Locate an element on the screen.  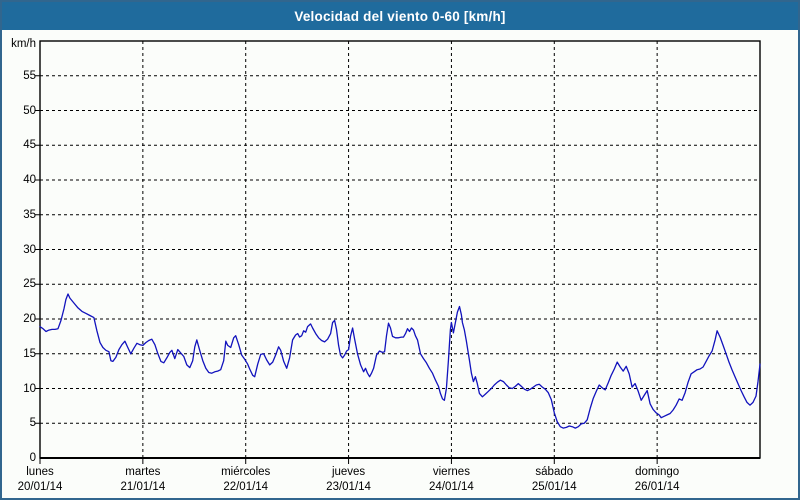
x-day-name-6: domingo is located at coordinates (657, 472).